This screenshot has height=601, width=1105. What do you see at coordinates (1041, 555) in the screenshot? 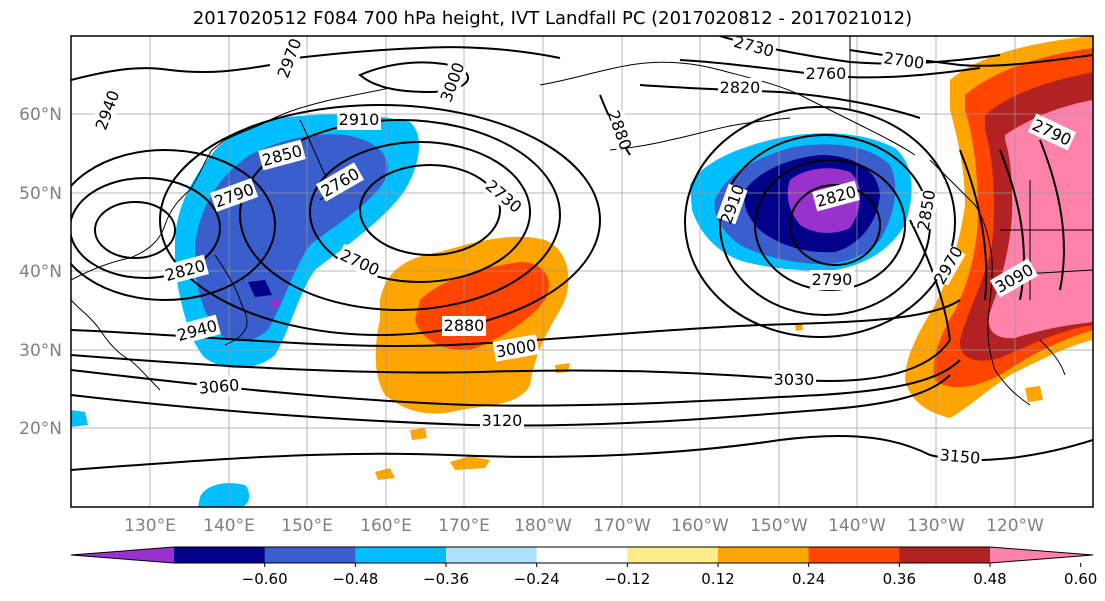
I see `colorbar-extend-max` at bounding box center [1041, 555].